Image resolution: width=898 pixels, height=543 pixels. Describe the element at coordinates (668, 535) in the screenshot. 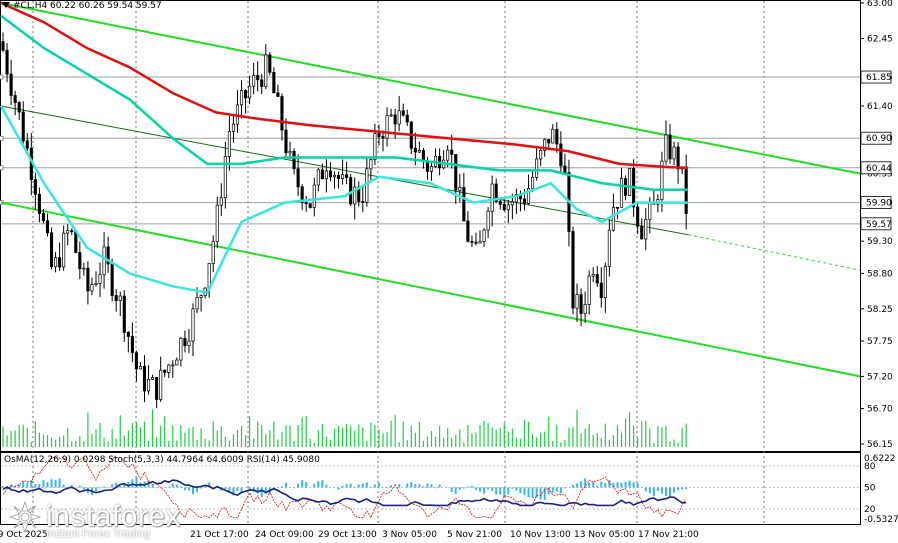

I see `time-label: 17 Nov 21:00` at that location.